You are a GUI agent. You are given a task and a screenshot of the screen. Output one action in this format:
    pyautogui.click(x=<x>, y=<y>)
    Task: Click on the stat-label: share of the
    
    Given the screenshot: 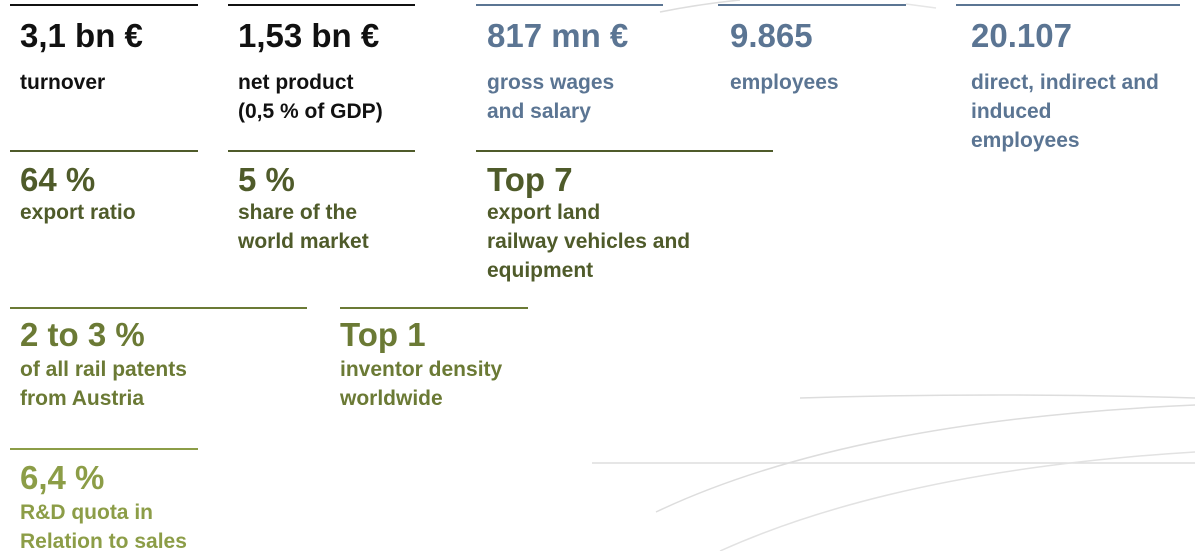 What is the action you would take?
    pyautogui.click(x=298, y=212)
    